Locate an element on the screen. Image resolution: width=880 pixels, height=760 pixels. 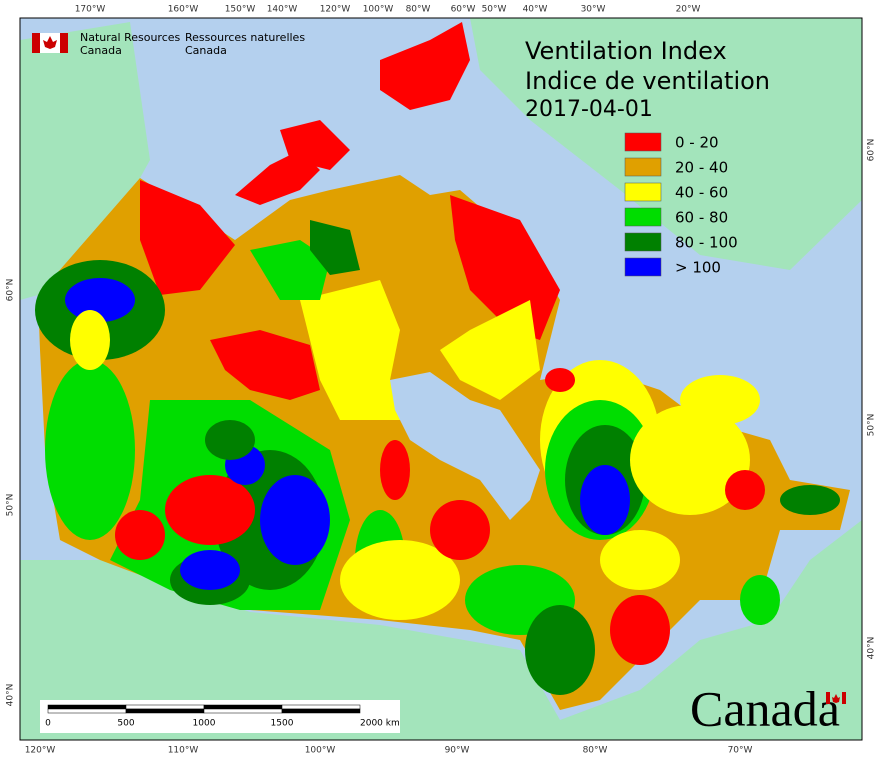
legend-label: > 100 is located at coordinates (698, 268).